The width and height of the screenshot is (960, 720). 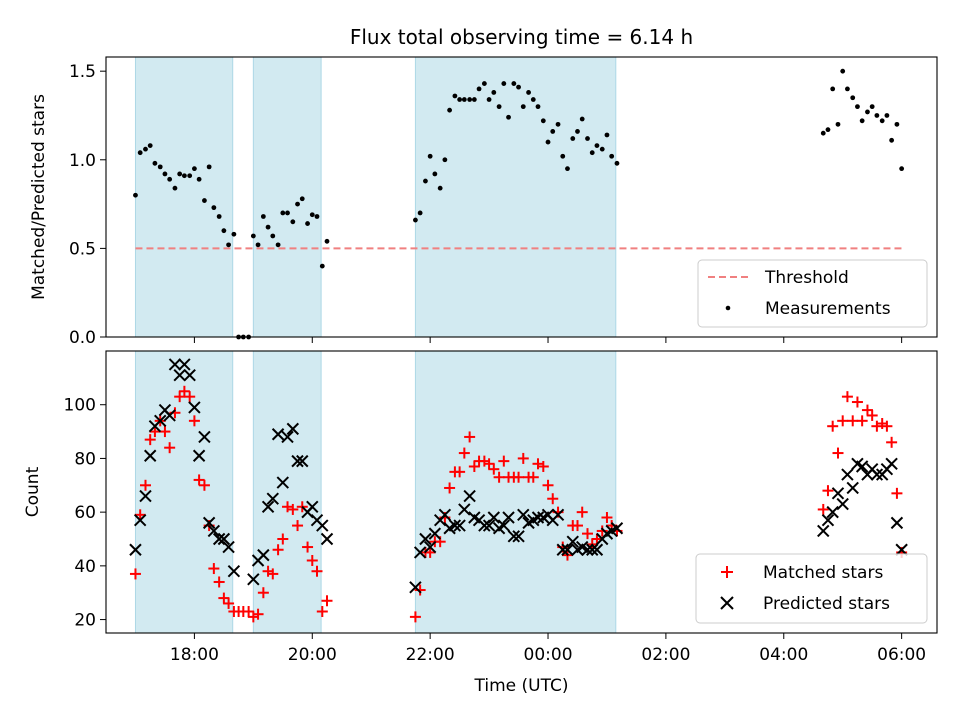 I want to click on top-shaded-interval, so click(x=287, y=197).